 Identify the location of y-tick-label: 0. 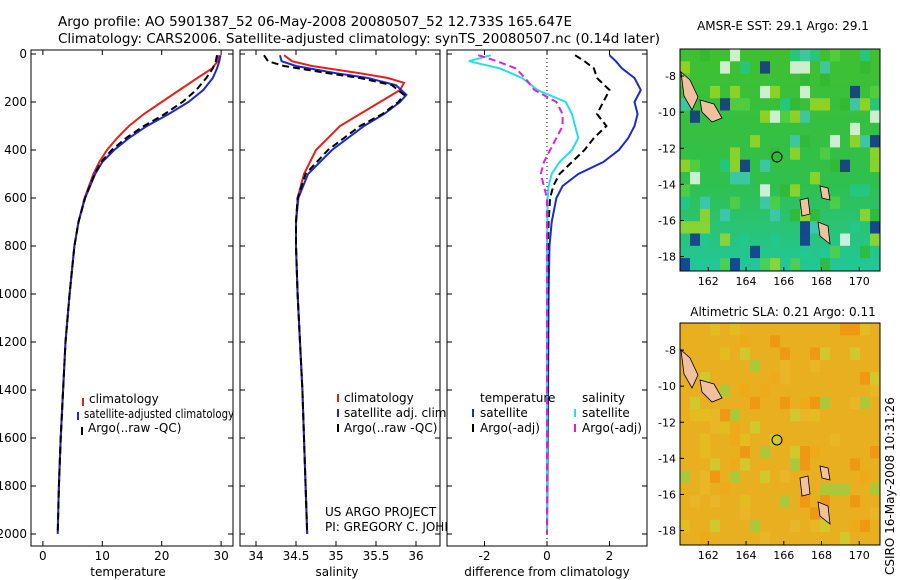
(23, 54).